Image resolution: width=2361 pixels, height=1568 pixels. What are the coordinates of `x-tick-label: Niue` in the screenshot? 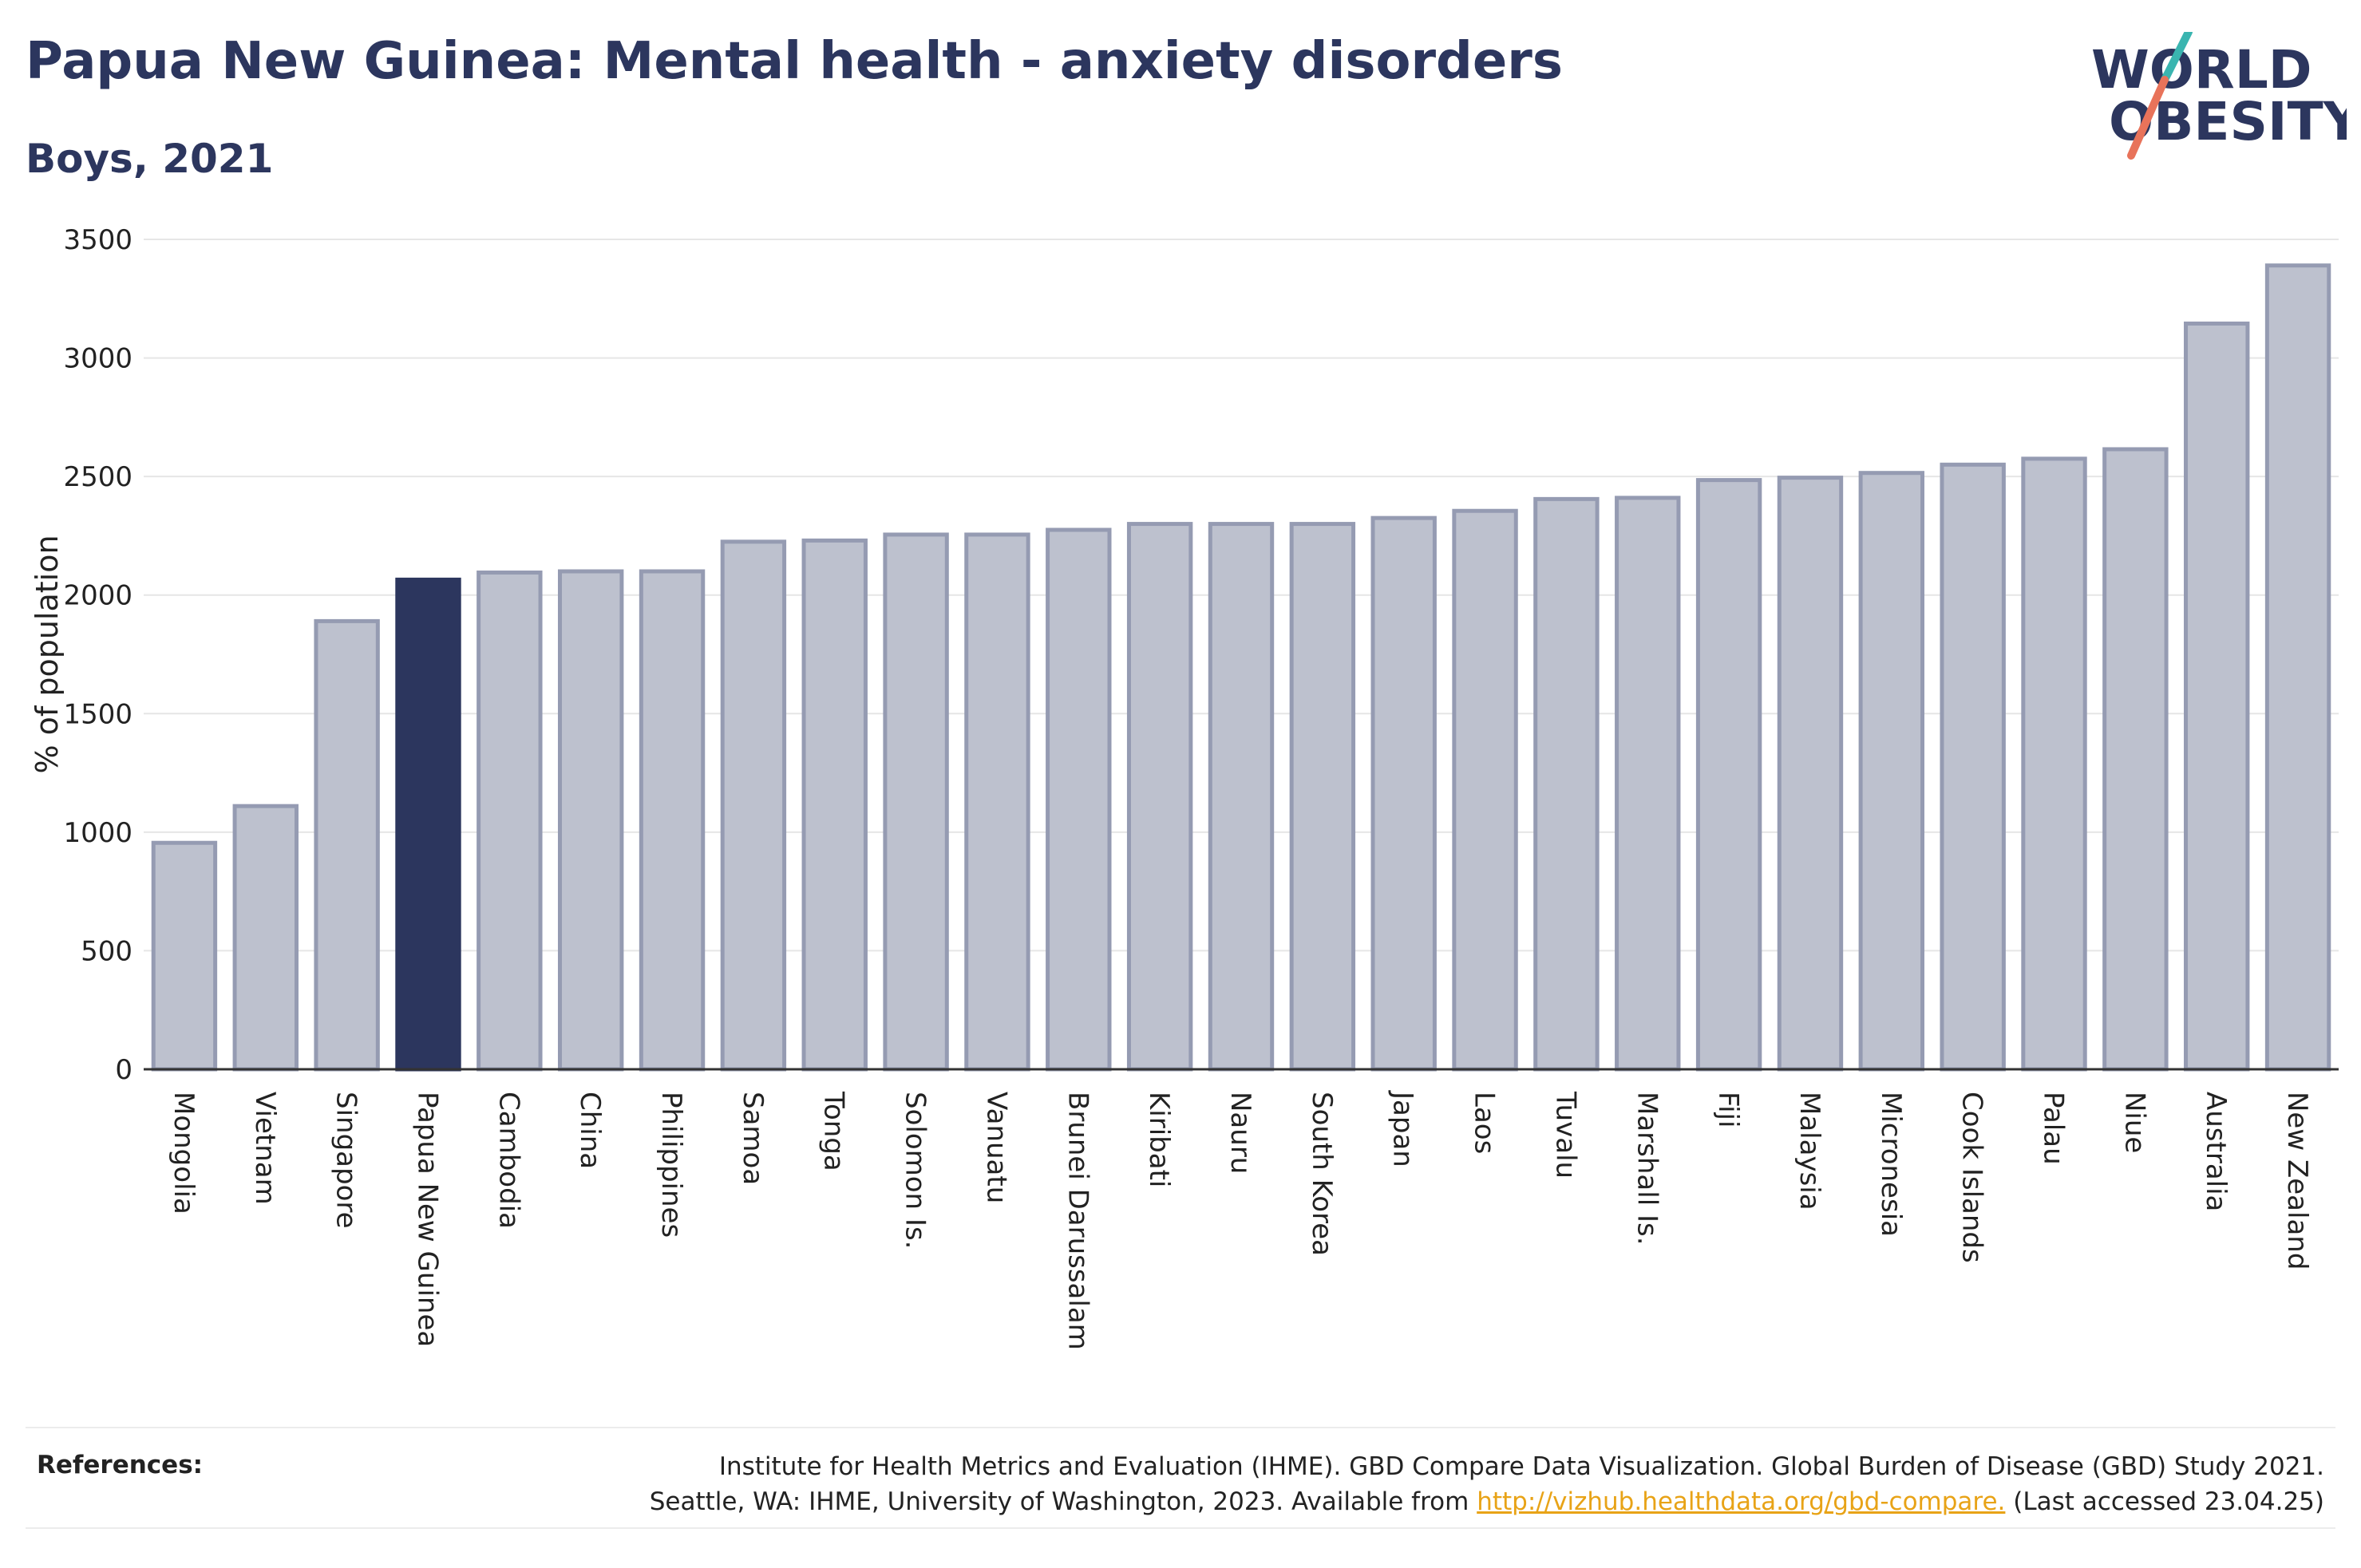 It's located at (2134, 1122).